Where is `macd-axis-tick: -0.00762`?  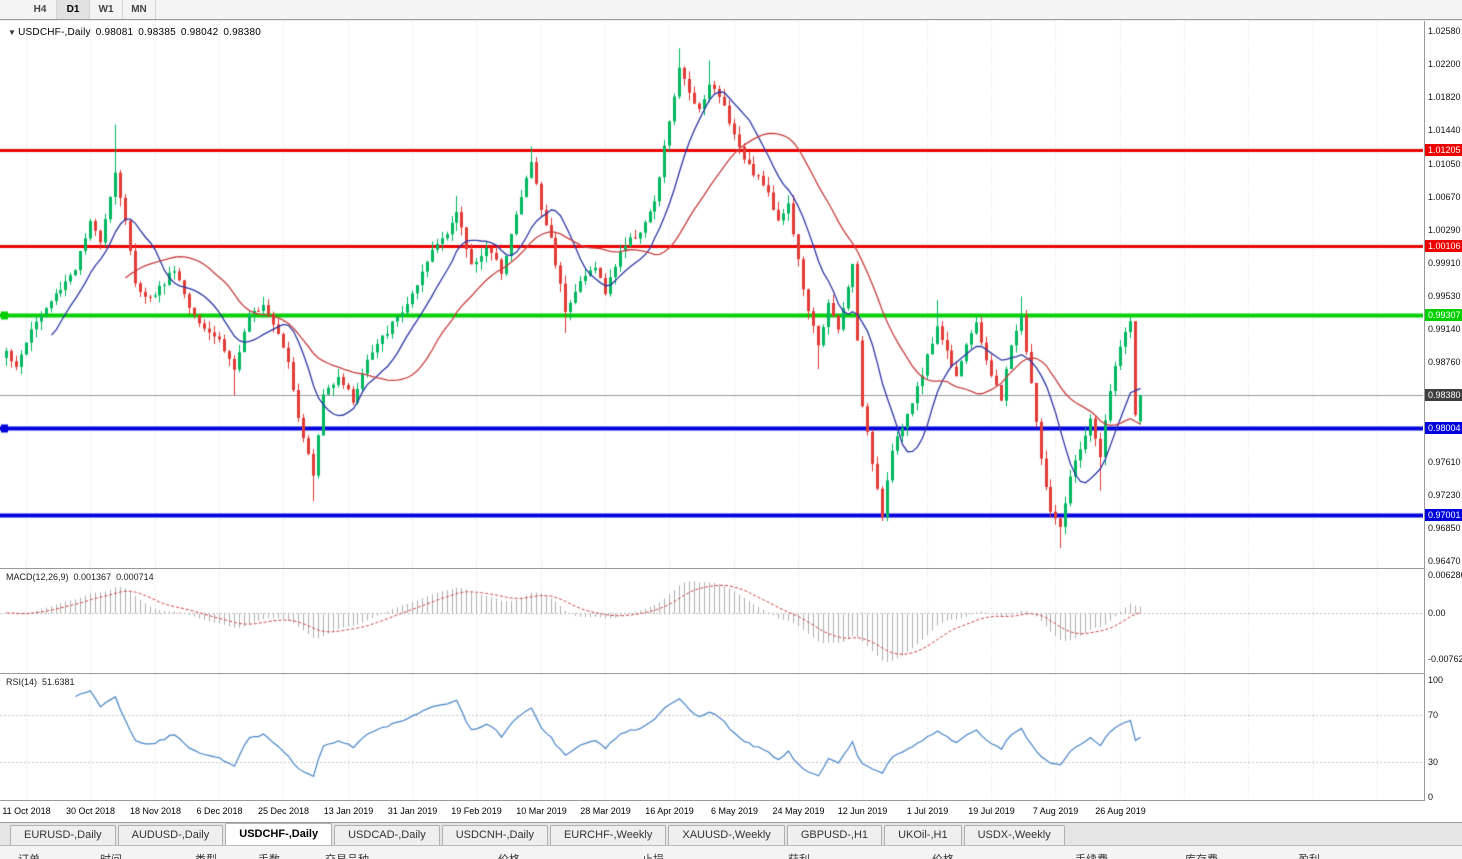
macd-axis-tick: -0.00762 is located at coordinates (1445, 659).